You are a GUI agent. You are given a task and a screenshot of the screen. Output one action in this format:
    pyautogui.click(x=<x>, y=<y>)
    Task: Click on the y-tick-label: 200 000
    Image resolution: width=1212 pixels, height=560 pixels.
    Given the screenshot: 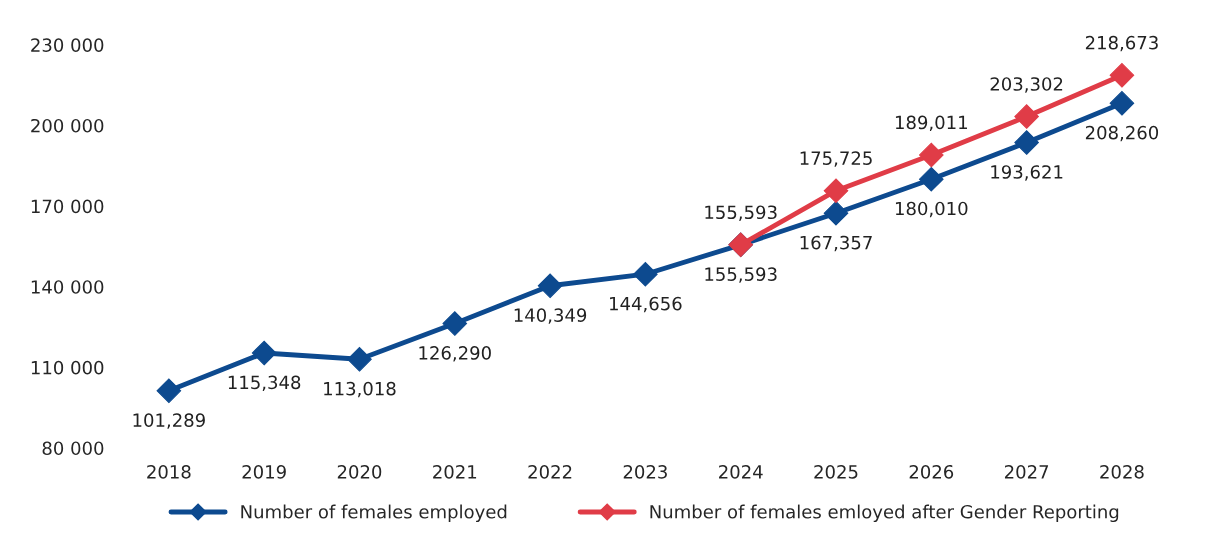 What is the action you would take?
    pyautogui.click(x=67, y=125)
    